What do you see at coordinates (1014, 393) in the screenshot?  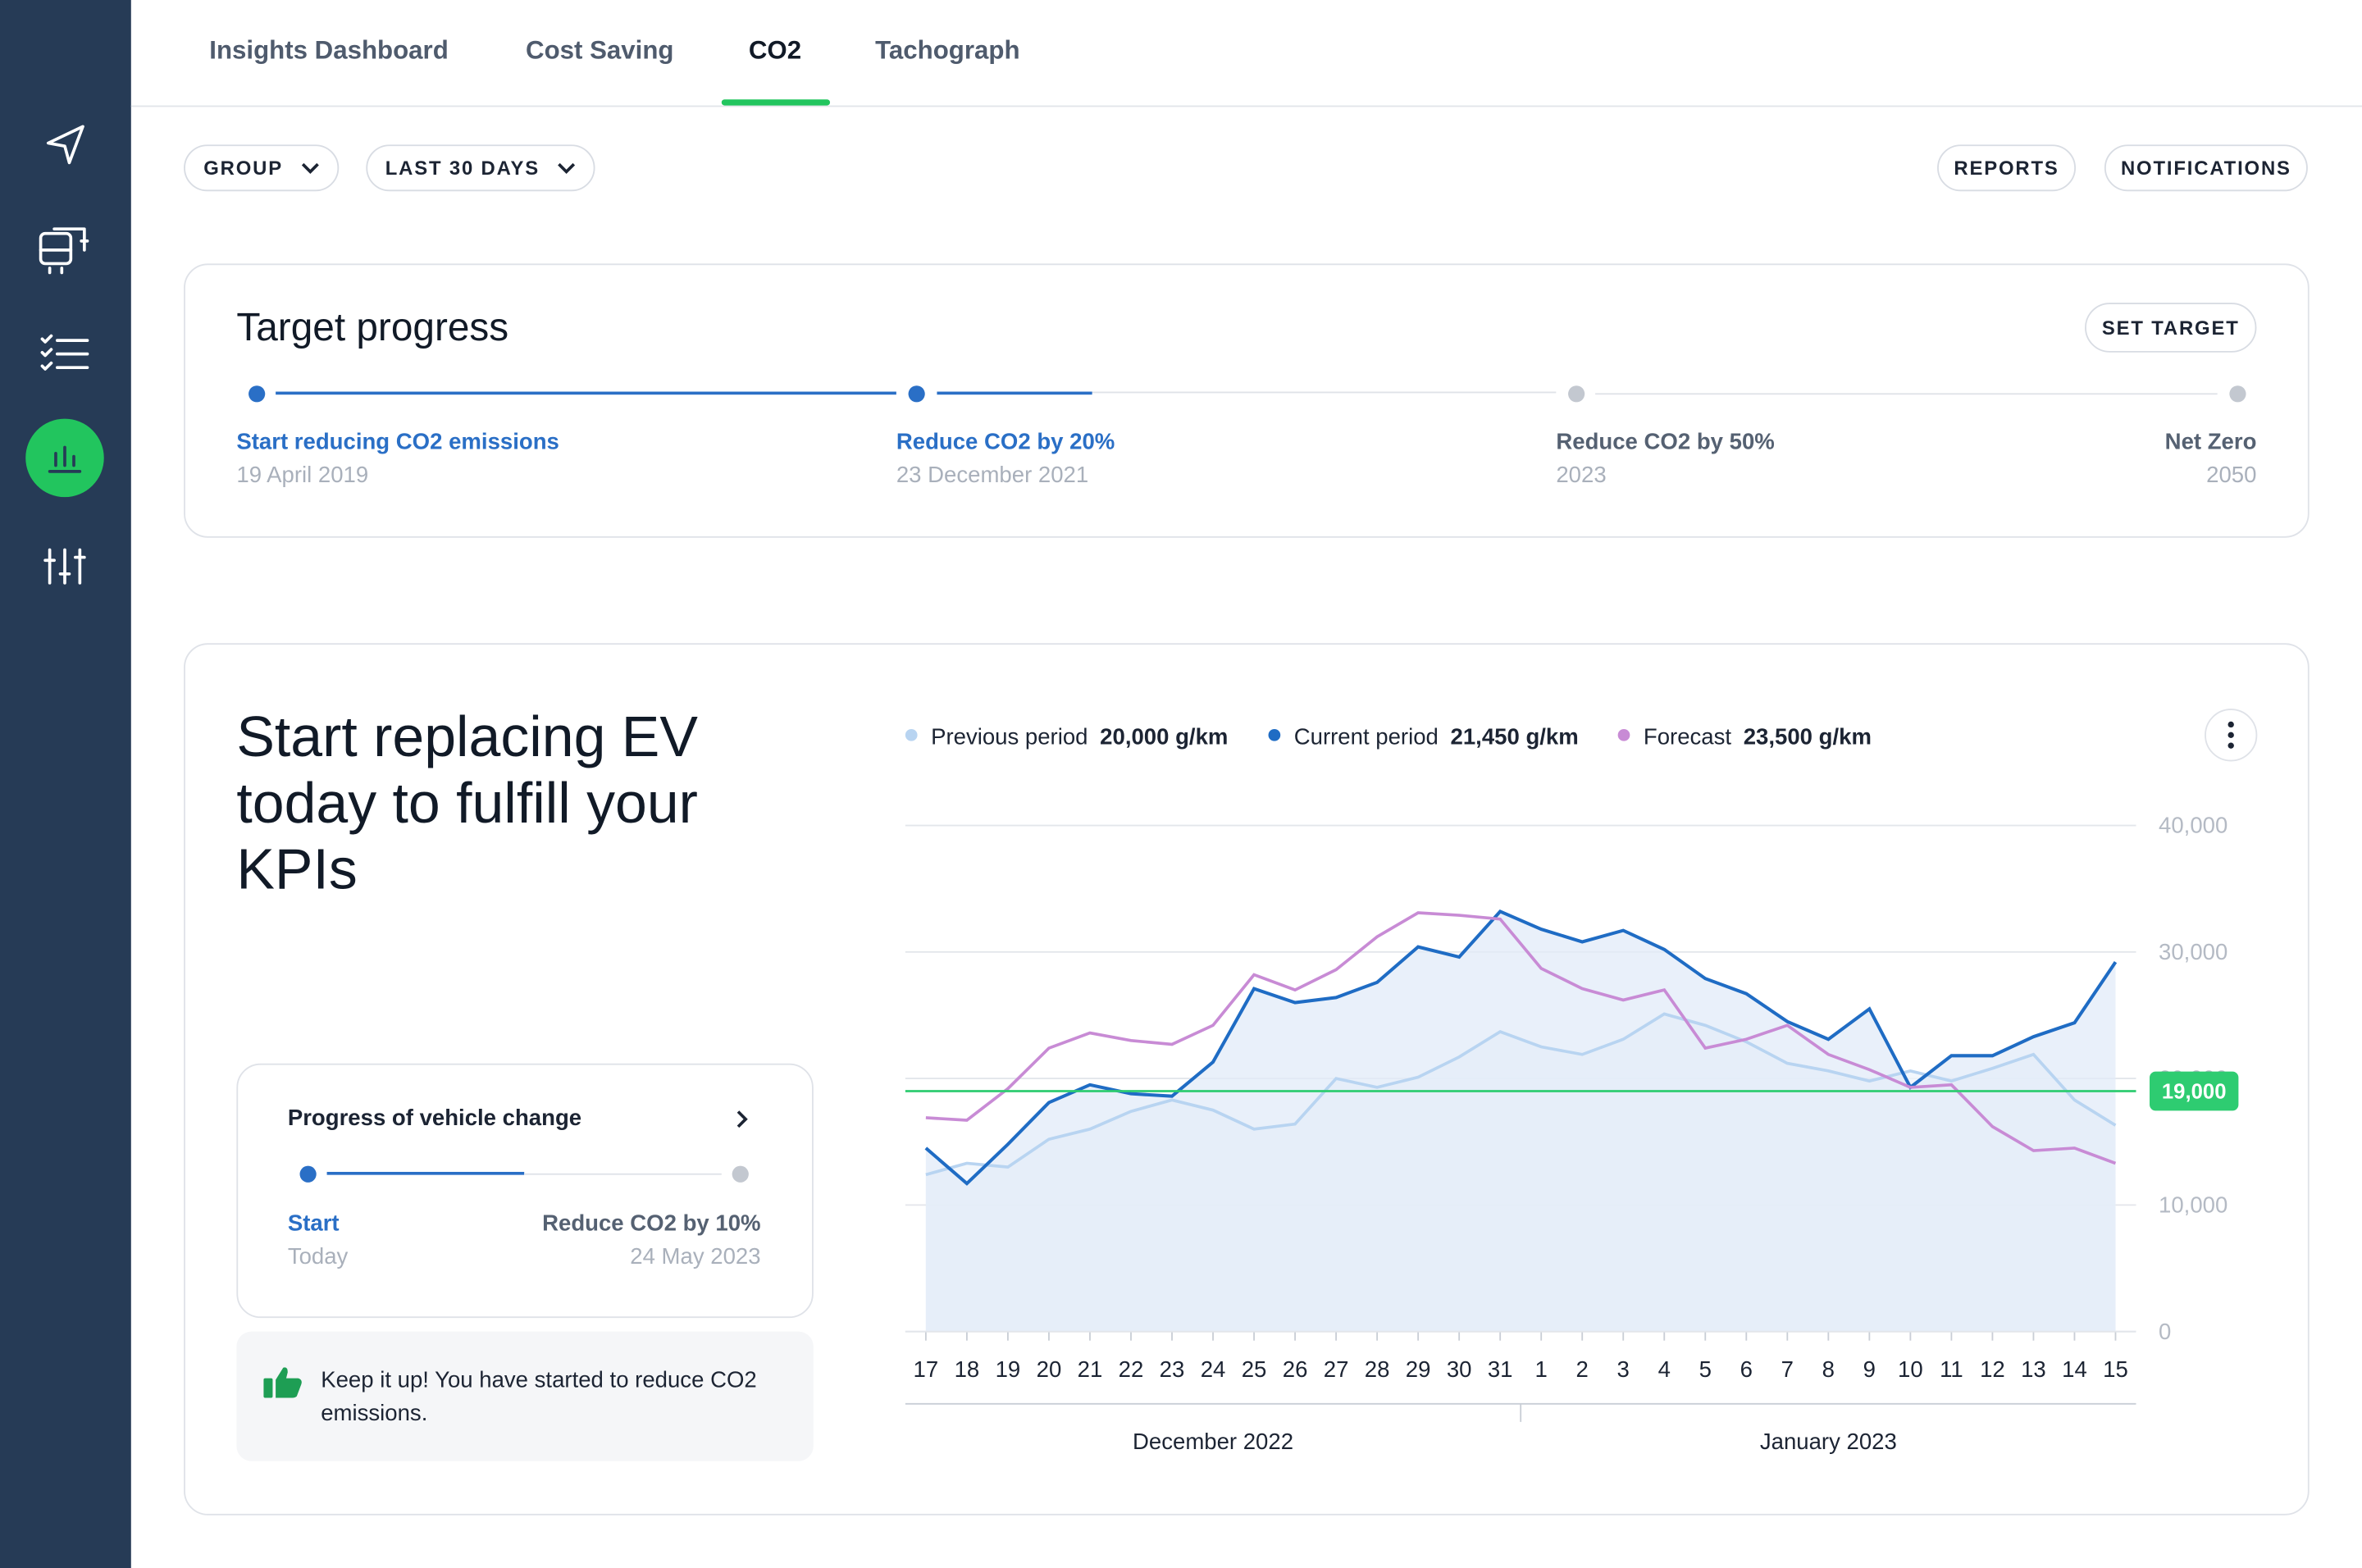 I see `progress-line-filled` at bounding box center [1014, 393].